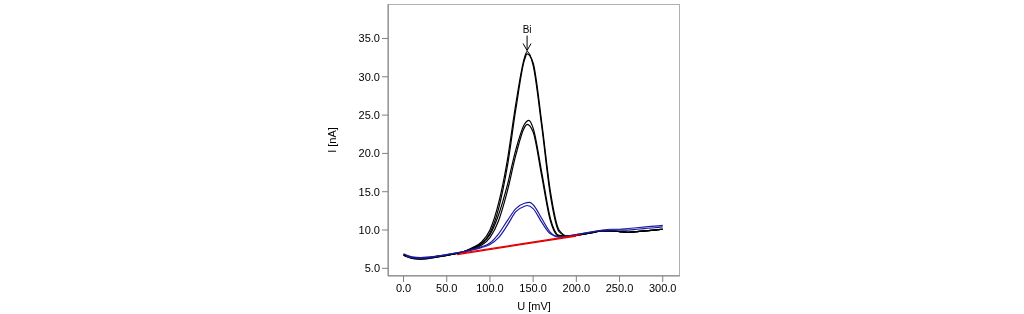 The width and height of the screenshot is (1024, 314). I want to click on x-tick-label: 100.0, so click(490, 287).